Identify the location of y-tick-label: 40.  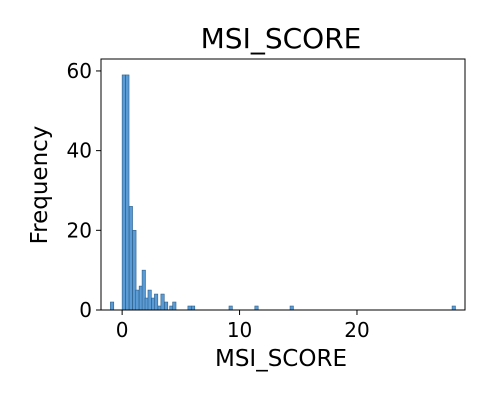
(79, 151).